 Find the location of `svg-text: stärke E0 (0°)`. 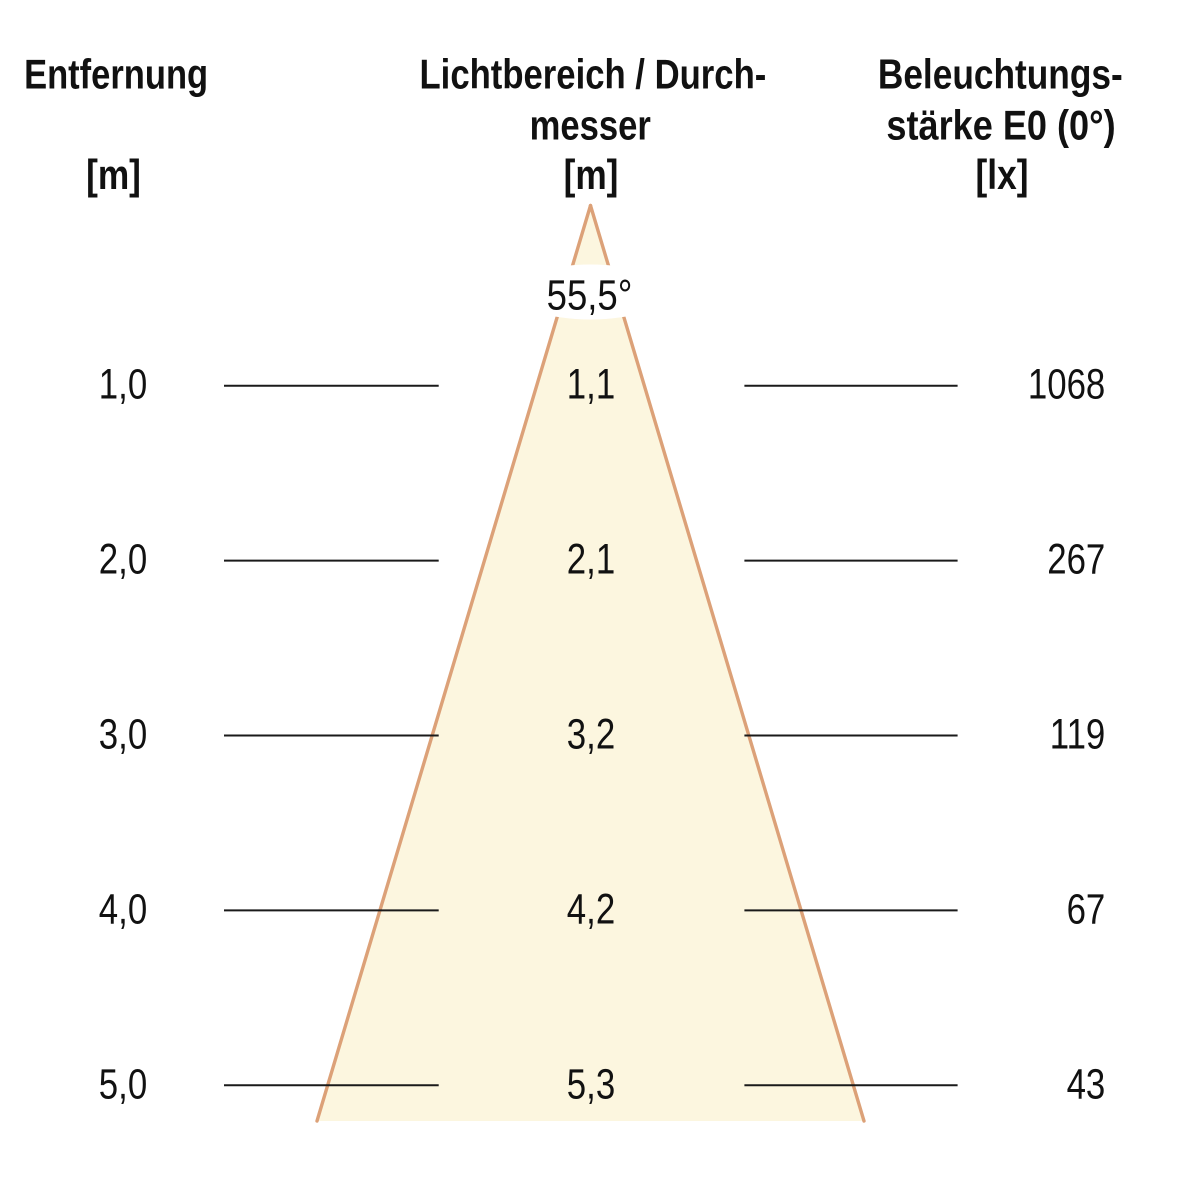

svg-text: stärke E0 (0°) is located at coordinates (1000, 126).